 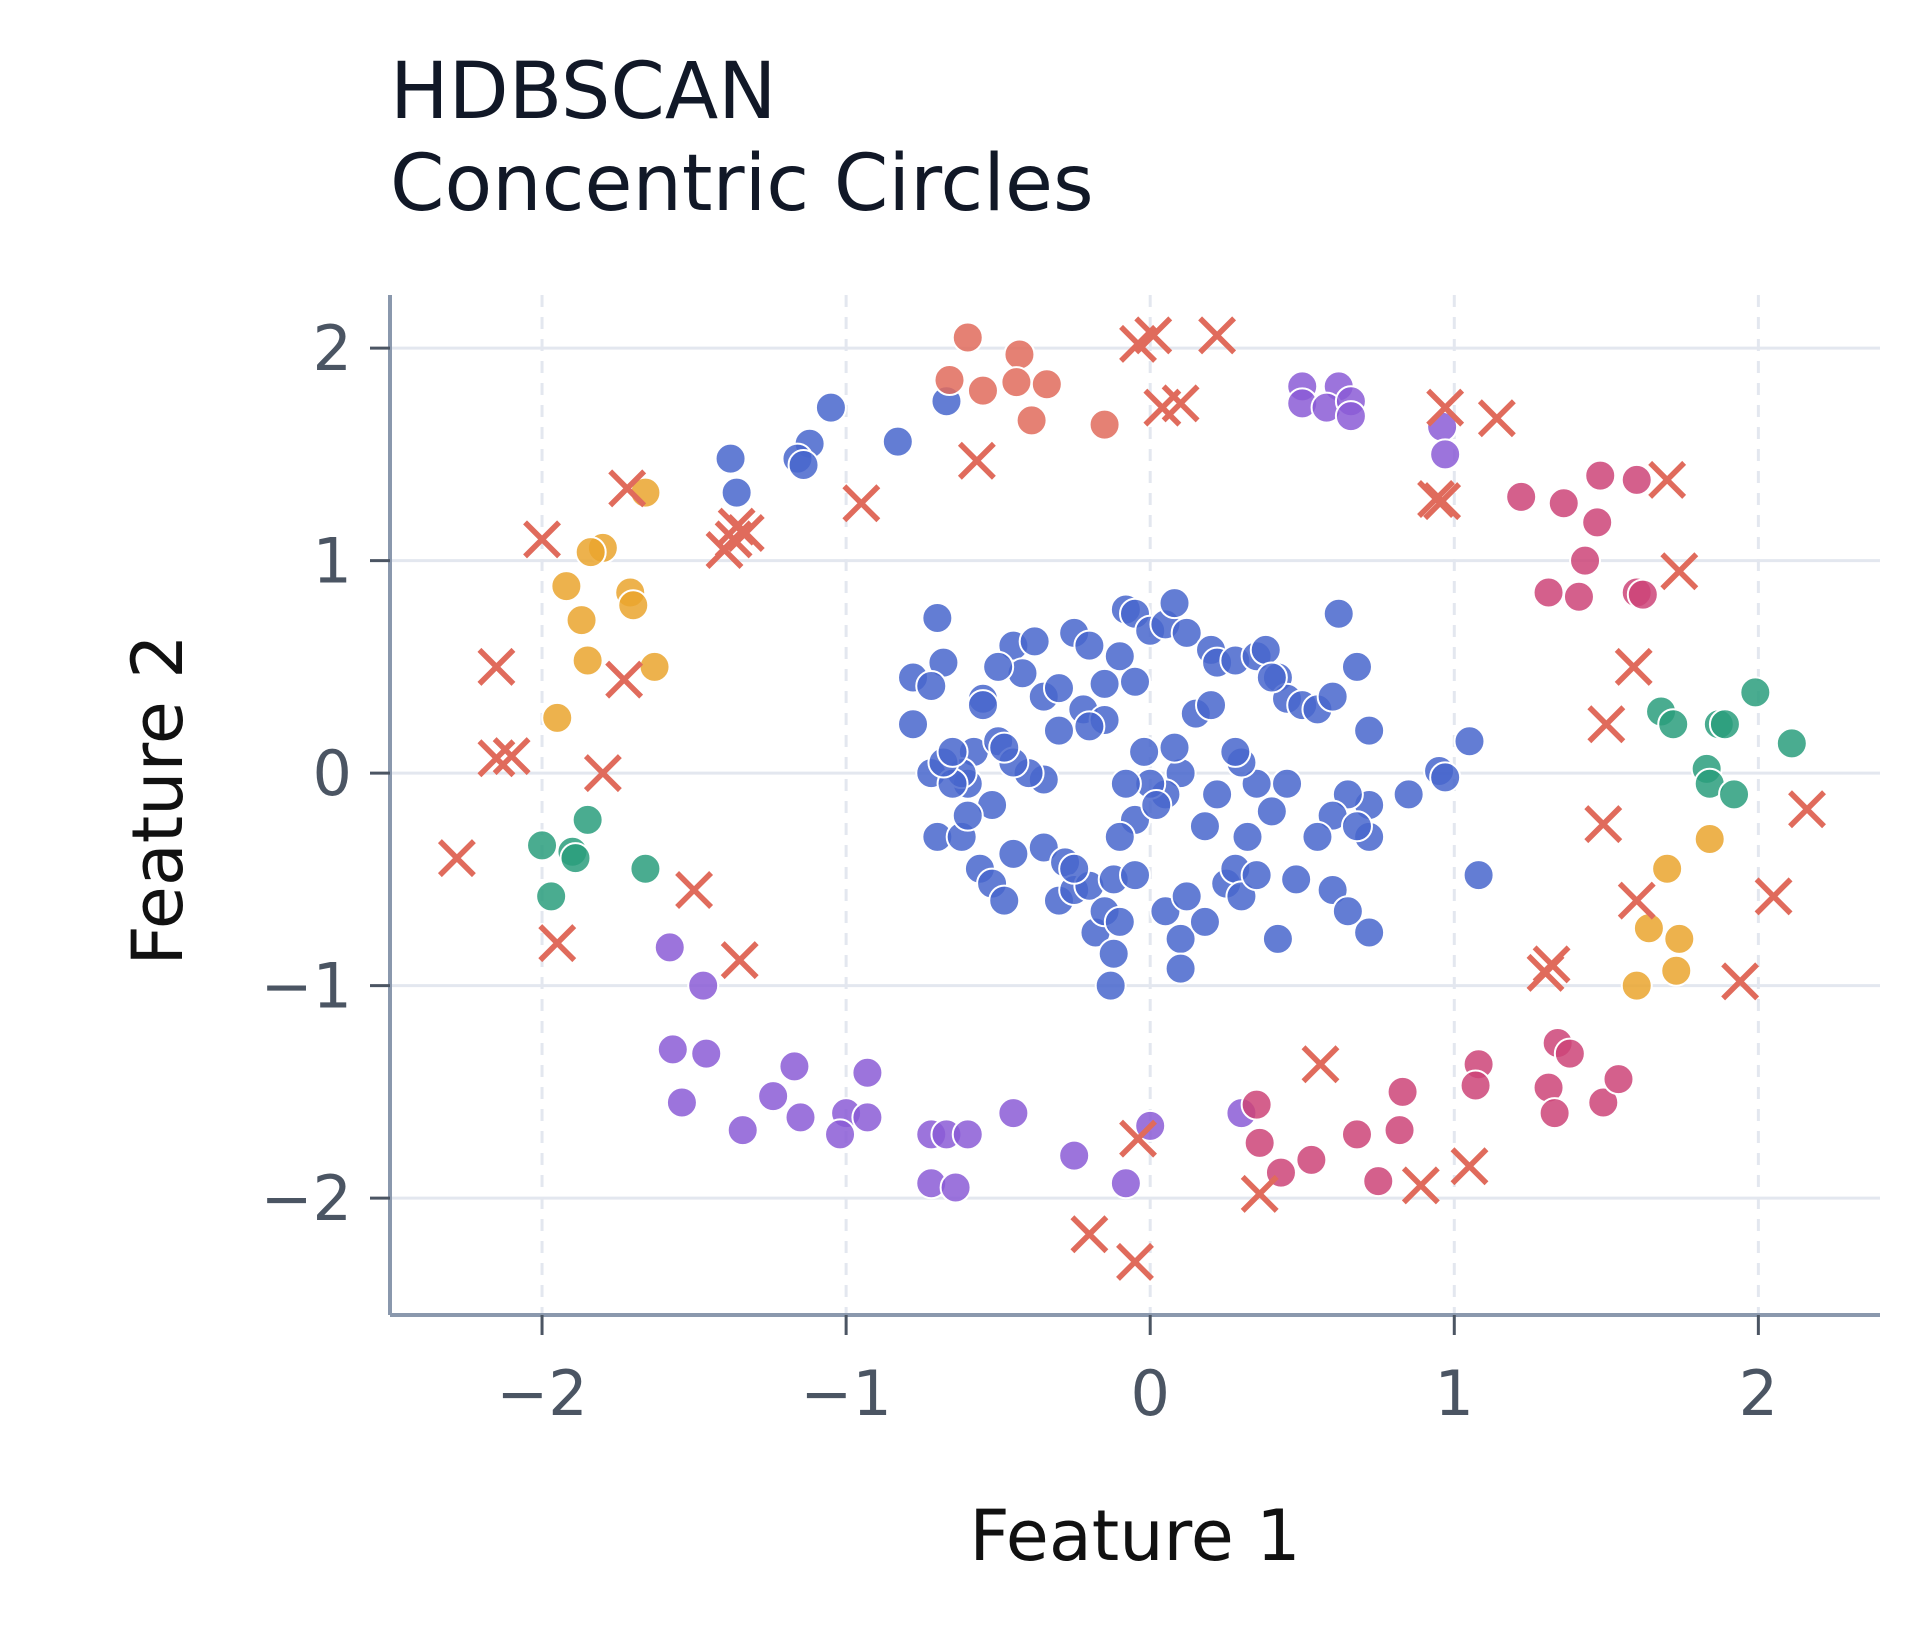 I want to click on x-tick-label: 1, so click(x=1454, y=1393).